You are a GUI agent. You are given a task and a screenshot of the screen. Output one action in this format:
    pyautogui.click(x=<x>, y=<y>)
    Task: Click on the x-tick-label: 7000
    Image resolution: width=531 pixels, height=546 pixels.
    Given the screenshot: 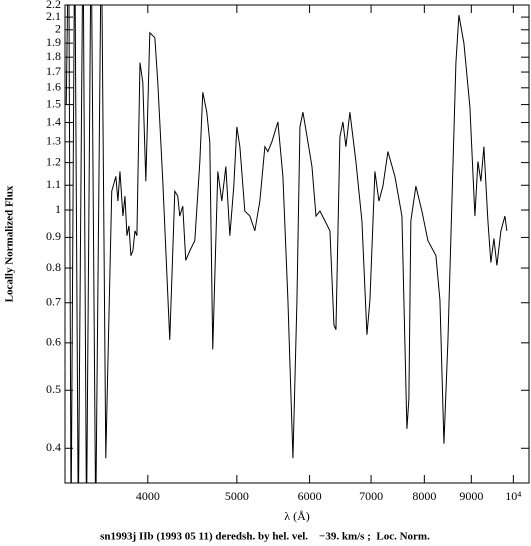 What is the action you would take?
    pyautogui.click(x=371, y=496)
    